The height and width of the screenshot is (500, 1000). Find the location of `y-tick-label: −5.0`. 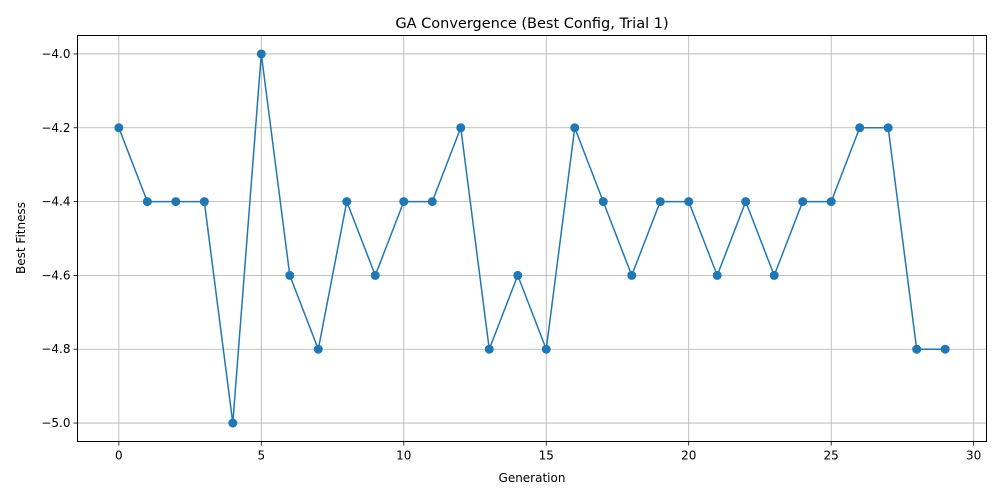

y-tick-label: −5.0 is located at coordinates (55, 423).